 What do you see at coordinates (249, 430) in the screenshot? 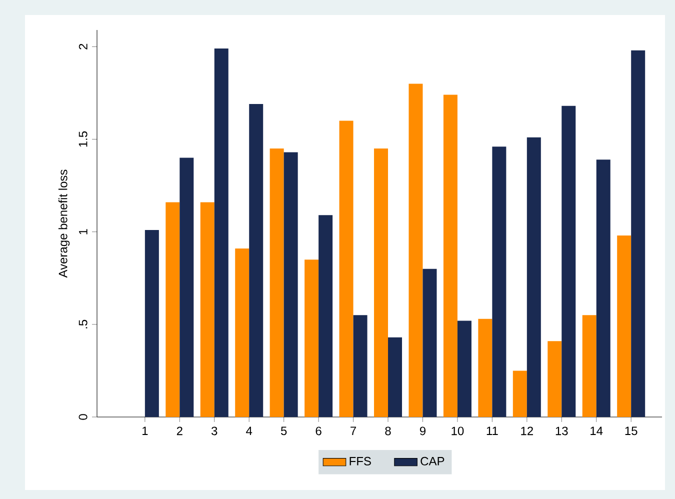
I see `x-tick-label: 4` at bounding box center [249, 430].